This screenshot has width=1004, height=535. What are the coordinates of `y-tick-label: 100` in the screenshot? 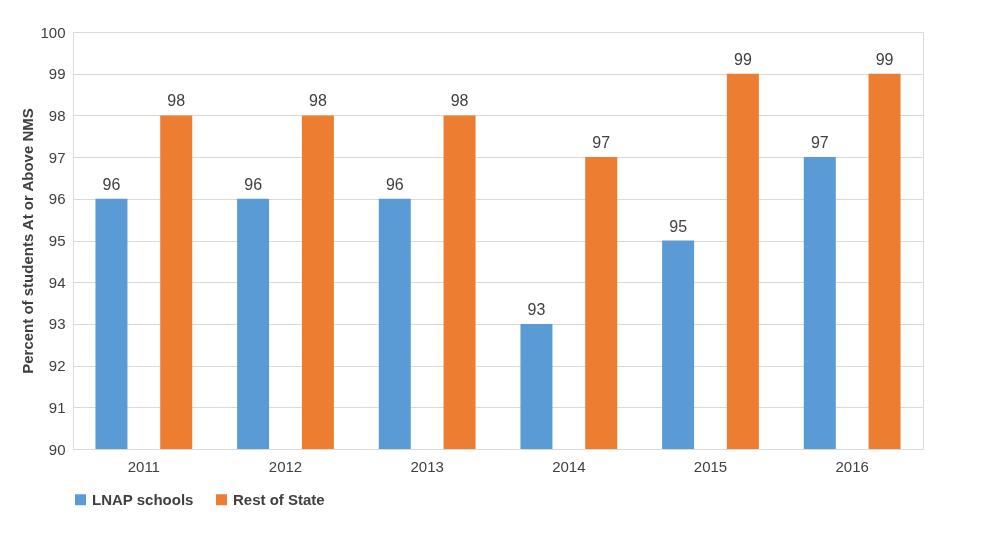 It's located at (53, 32).